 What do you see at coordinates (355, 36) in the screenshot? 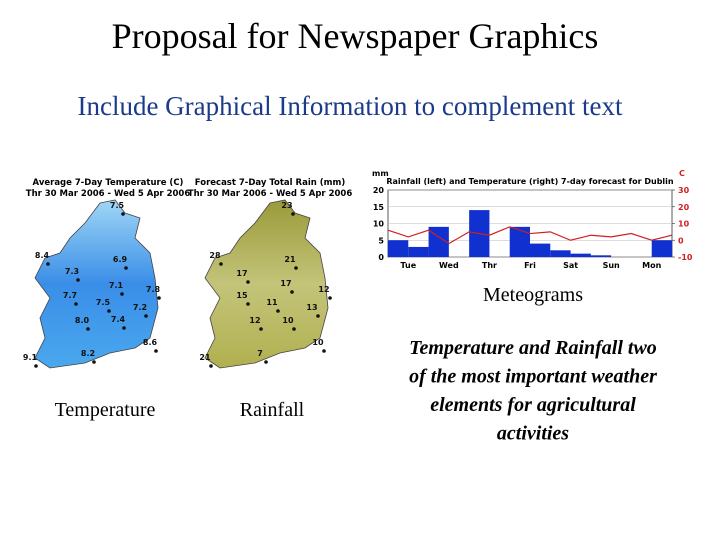
I see `slide-title: Proposal for Newspaper Graphics` at bounding box center [355, 36].